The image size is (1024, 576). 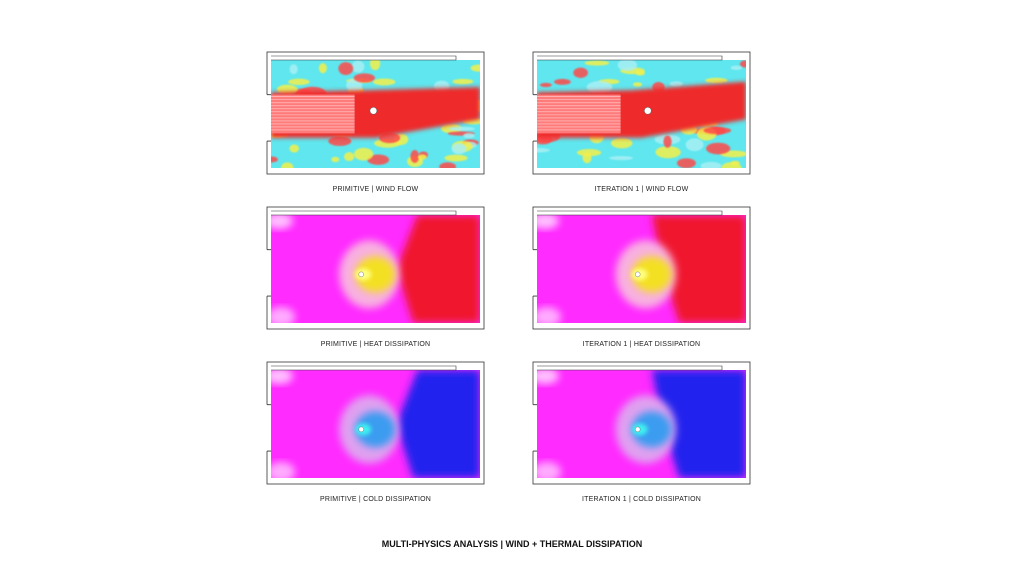 What do you see at coordinates (375, 499) in the screenshot?
I see `panel-caption: PRIMITIVE | COLD DISSIPATION` at bounding box center [375, 499].